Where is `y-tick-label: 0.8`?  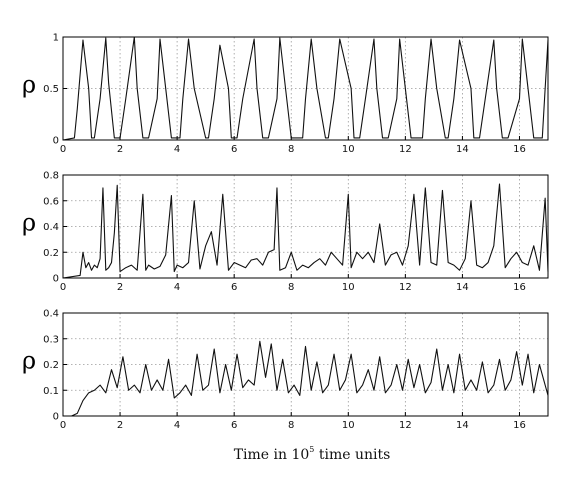 y-tick-label: 0.8 is located at coordinates (51, 176).